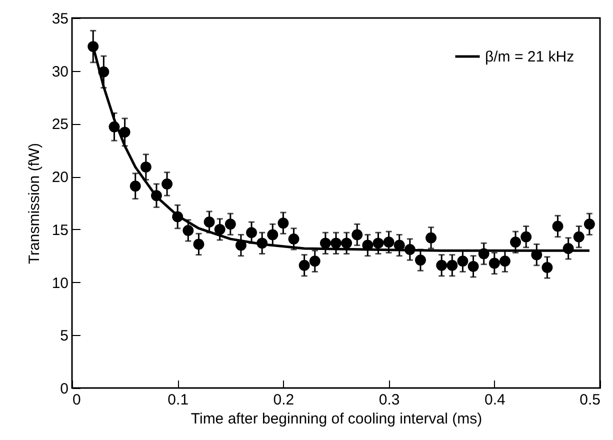 The width and height of the screenshot is (613, 440). What do you see at coordinates (60, 177) in the screenshot?
I see `y-tick-label: 20` at bounding box center [60, 177].